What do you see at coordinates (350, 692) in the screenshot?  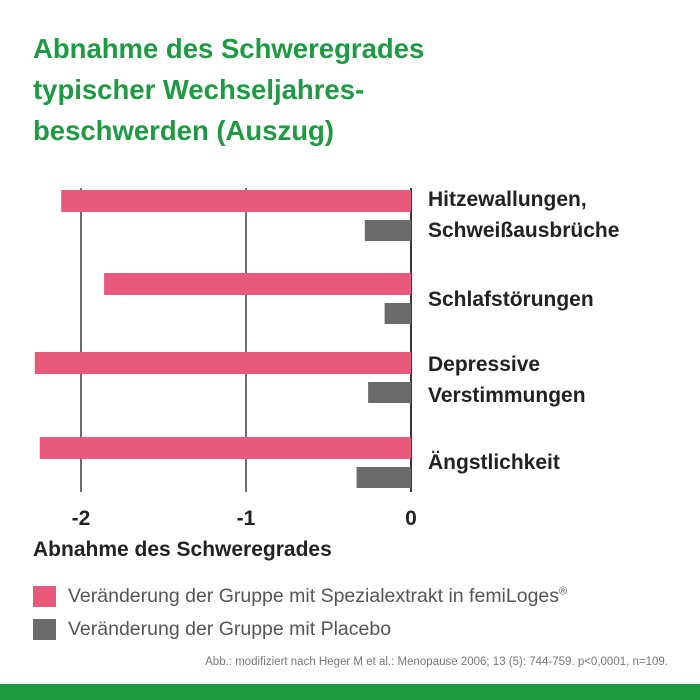 I see `footer-bar` at bounding box center [350, 692].